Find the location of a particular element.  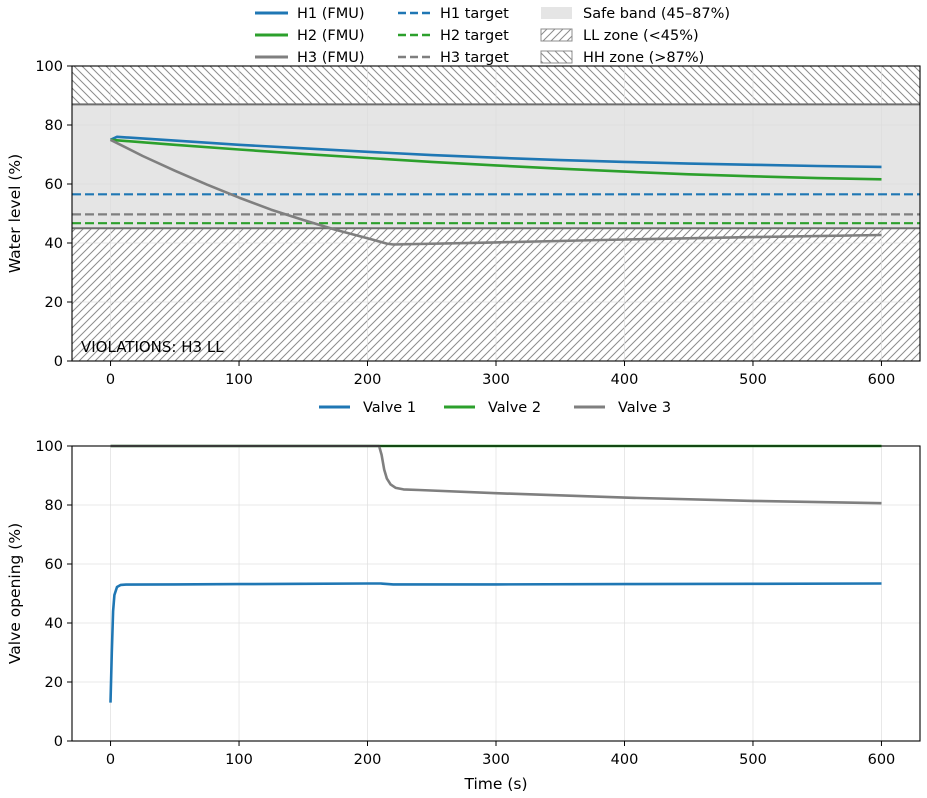

valve-chart-ytick-label-4: 80 is located at coordinates (54, 506).